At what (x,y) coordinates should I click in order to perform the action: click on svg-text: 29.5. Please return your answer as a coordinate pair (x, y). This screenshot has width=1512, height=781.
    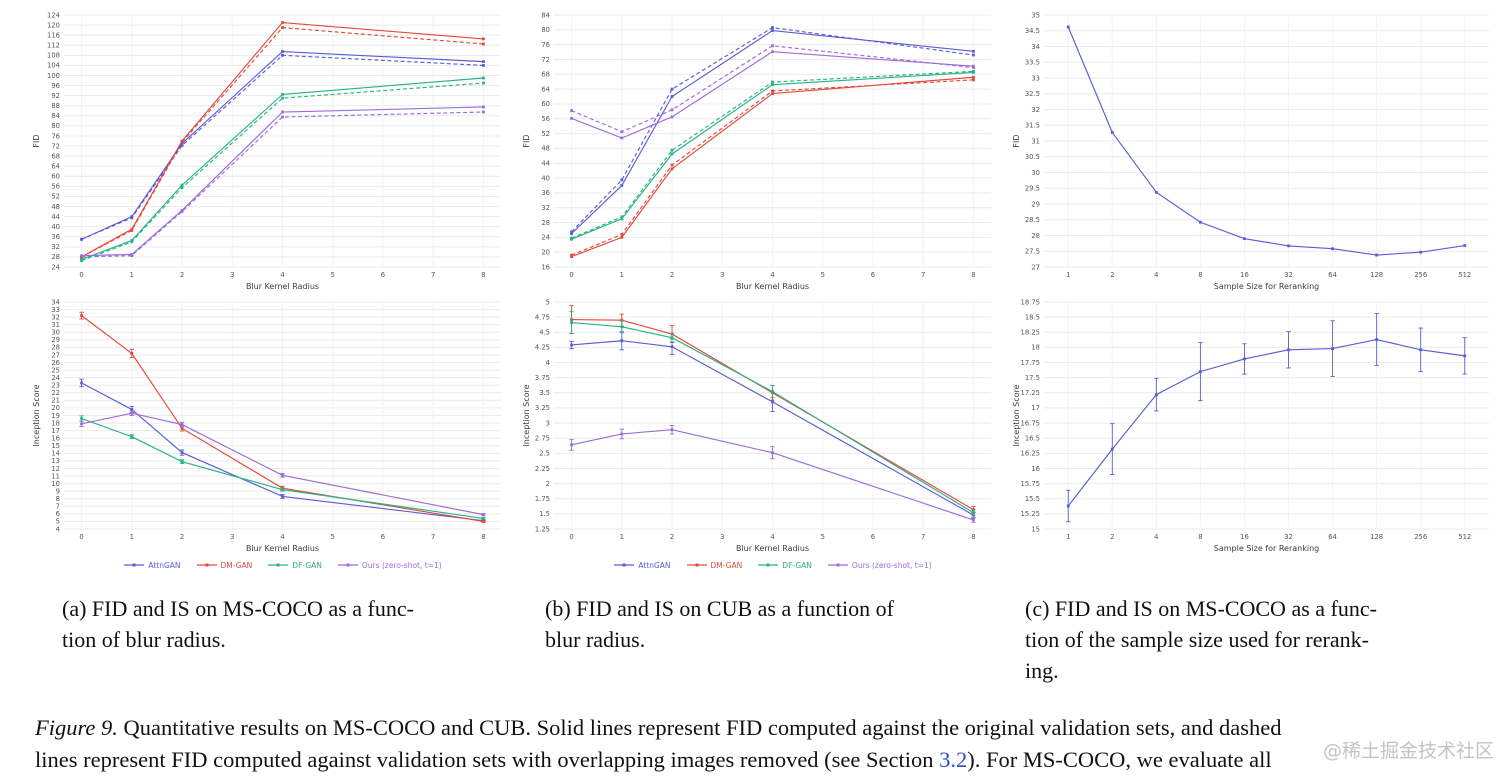
    Looking at the image, I should click on (1032, 189).